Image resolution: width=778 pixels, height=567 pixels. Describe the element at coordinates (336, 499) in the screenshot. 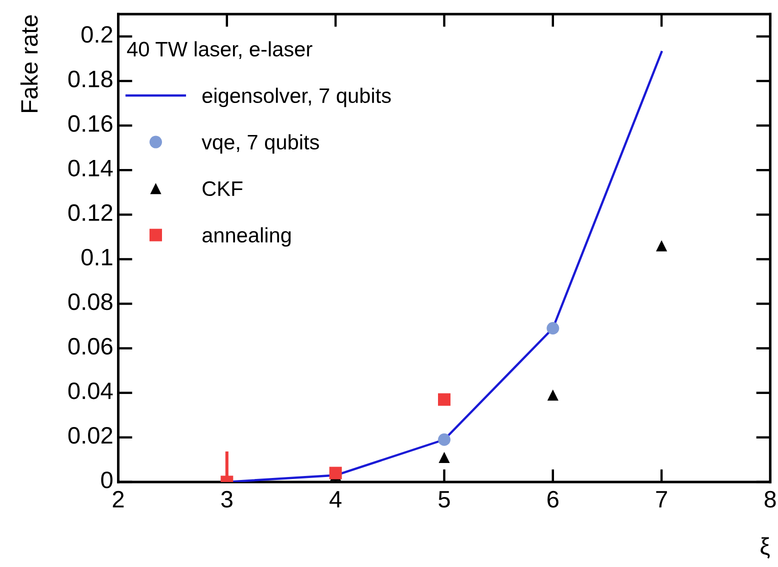

I see `x-tick-label: 4` at that location.